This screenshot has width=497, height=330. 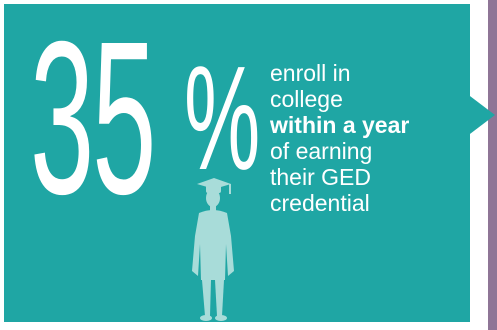 I want to click on caption-line-emphasis: within a year, so click(x=340, y=125).